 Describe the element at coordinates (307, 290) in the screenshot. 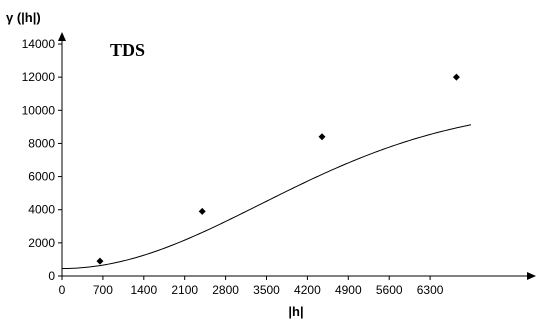

I see `x-tick-label: 4200` at that location.